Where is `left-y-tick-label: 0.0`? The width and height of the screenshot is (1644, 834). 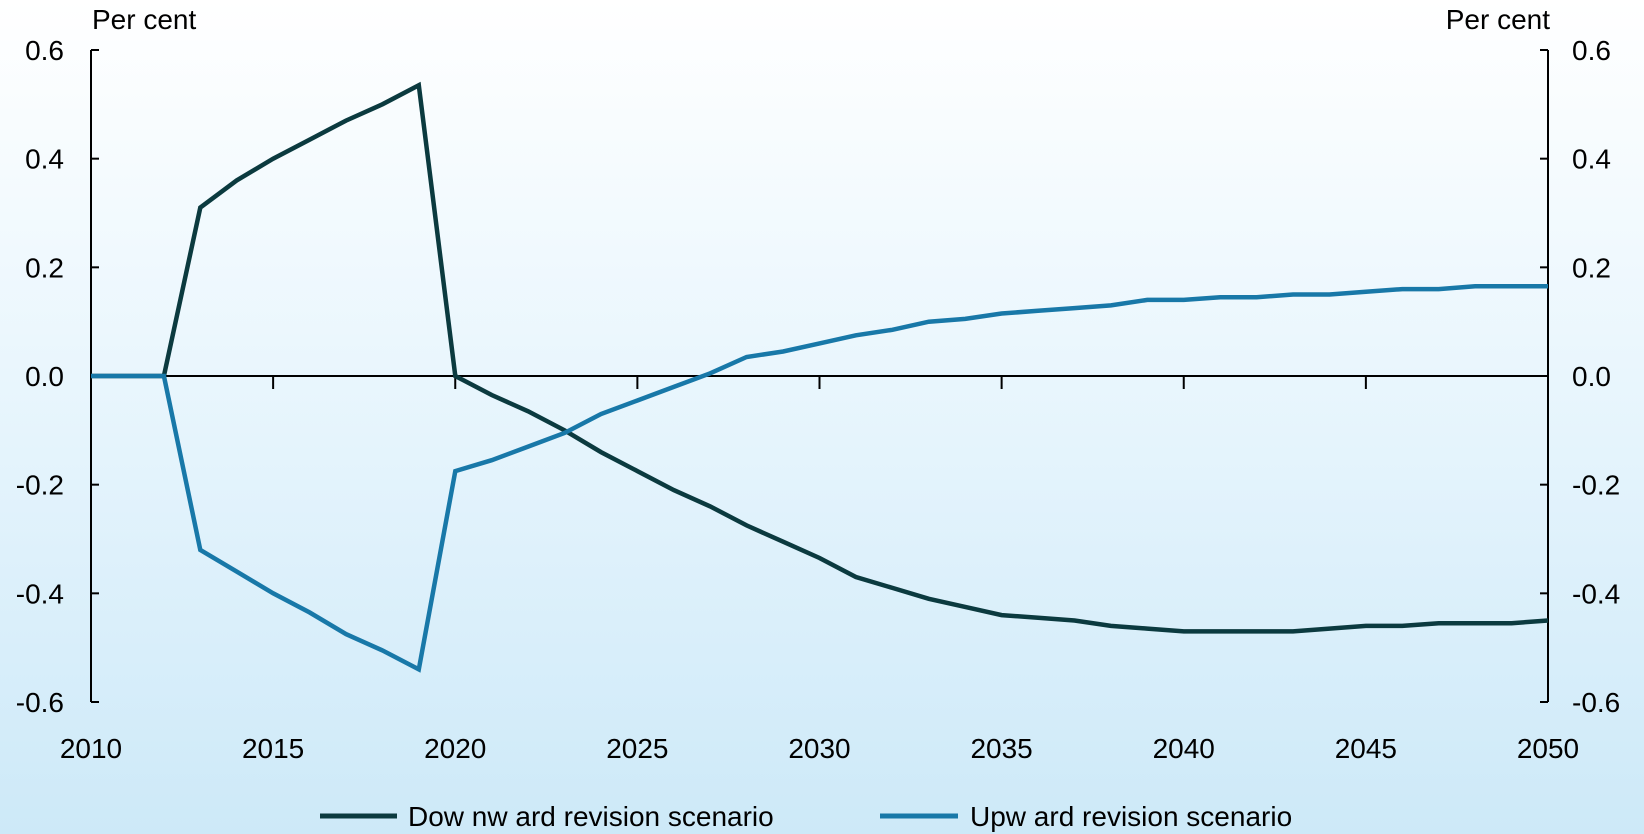 left-y-tick-label: 0.0 is located at coordinates (44, 376).